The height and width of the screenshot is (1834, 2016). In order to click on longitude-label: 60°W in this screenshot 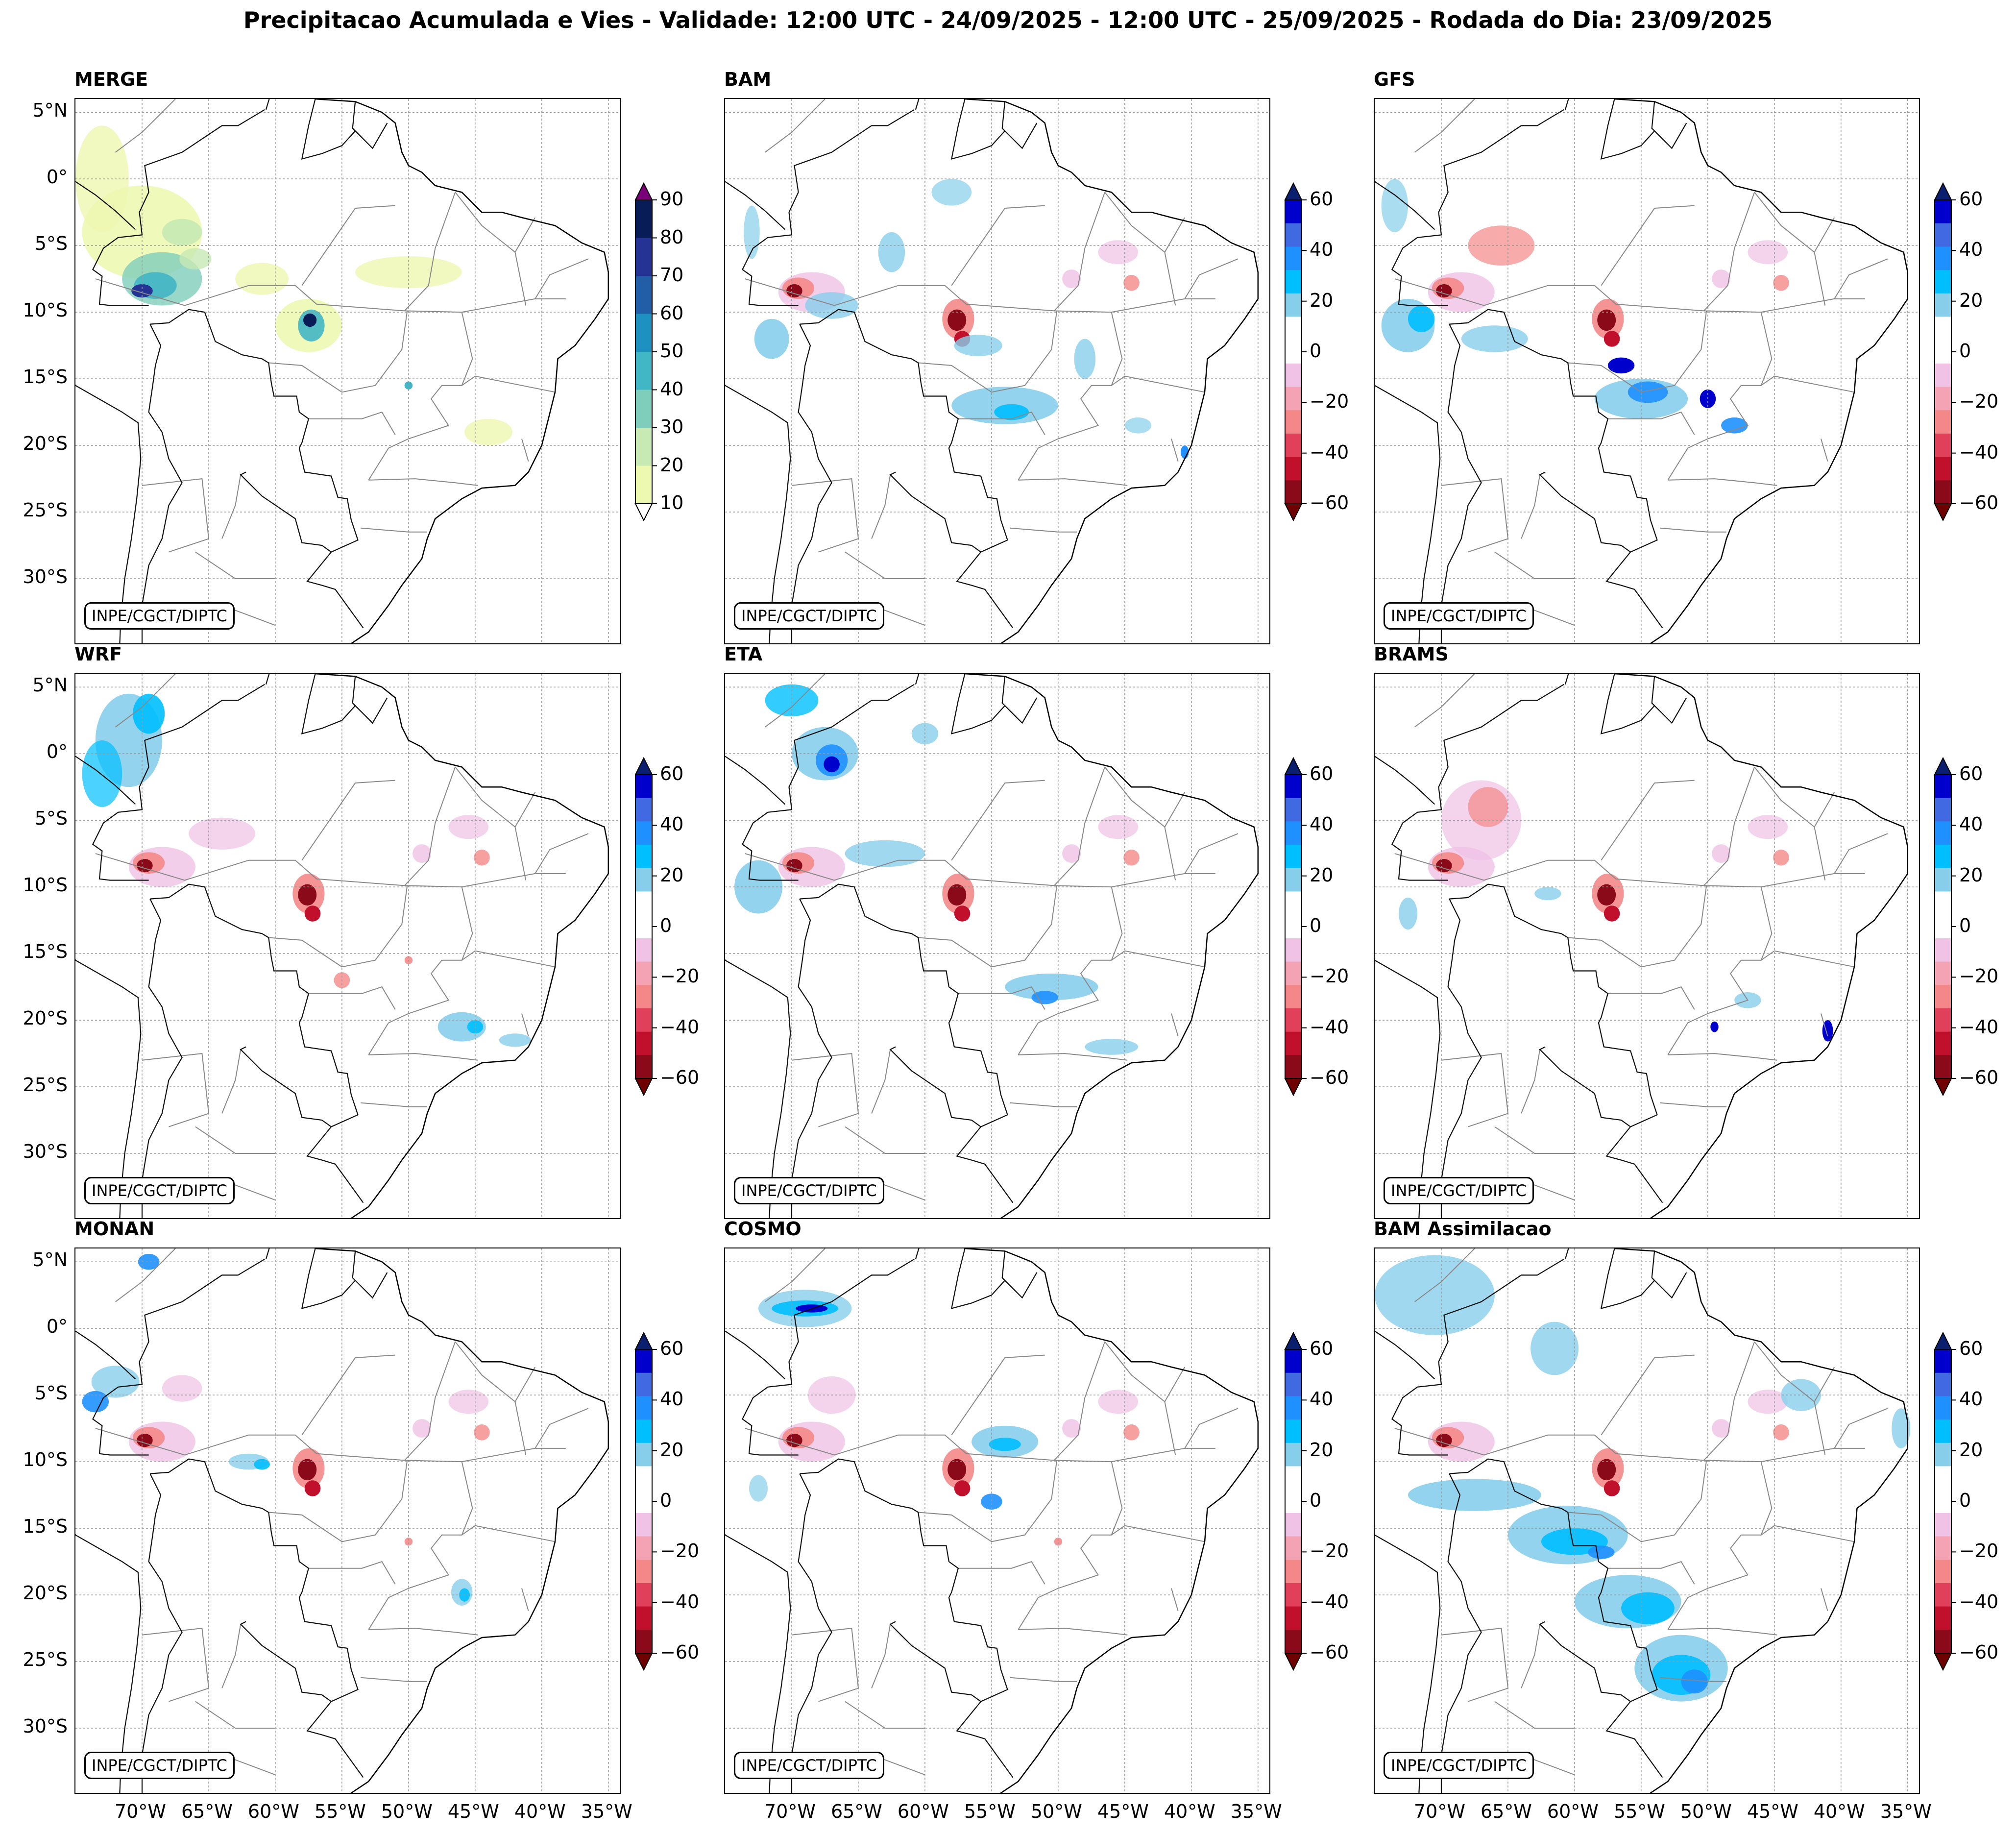, I will do `click(273, 1812)`.